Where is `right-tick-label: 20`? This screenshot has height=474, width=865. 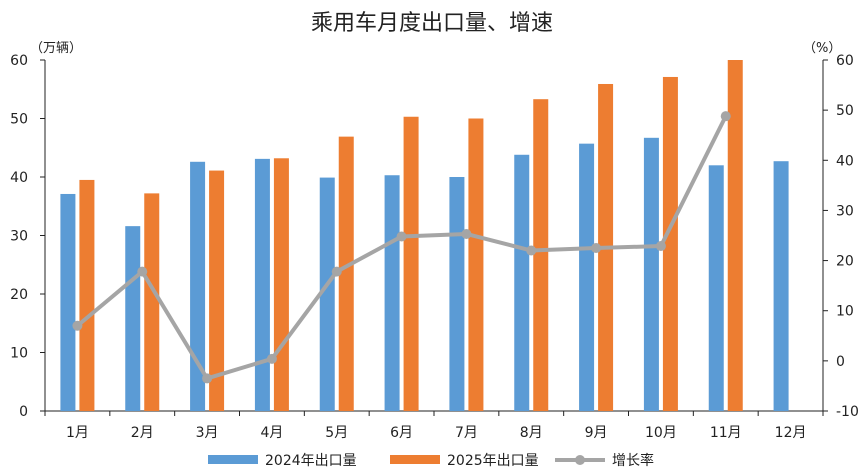
right-tick-label: 20 is located at coordinates (845, 262).